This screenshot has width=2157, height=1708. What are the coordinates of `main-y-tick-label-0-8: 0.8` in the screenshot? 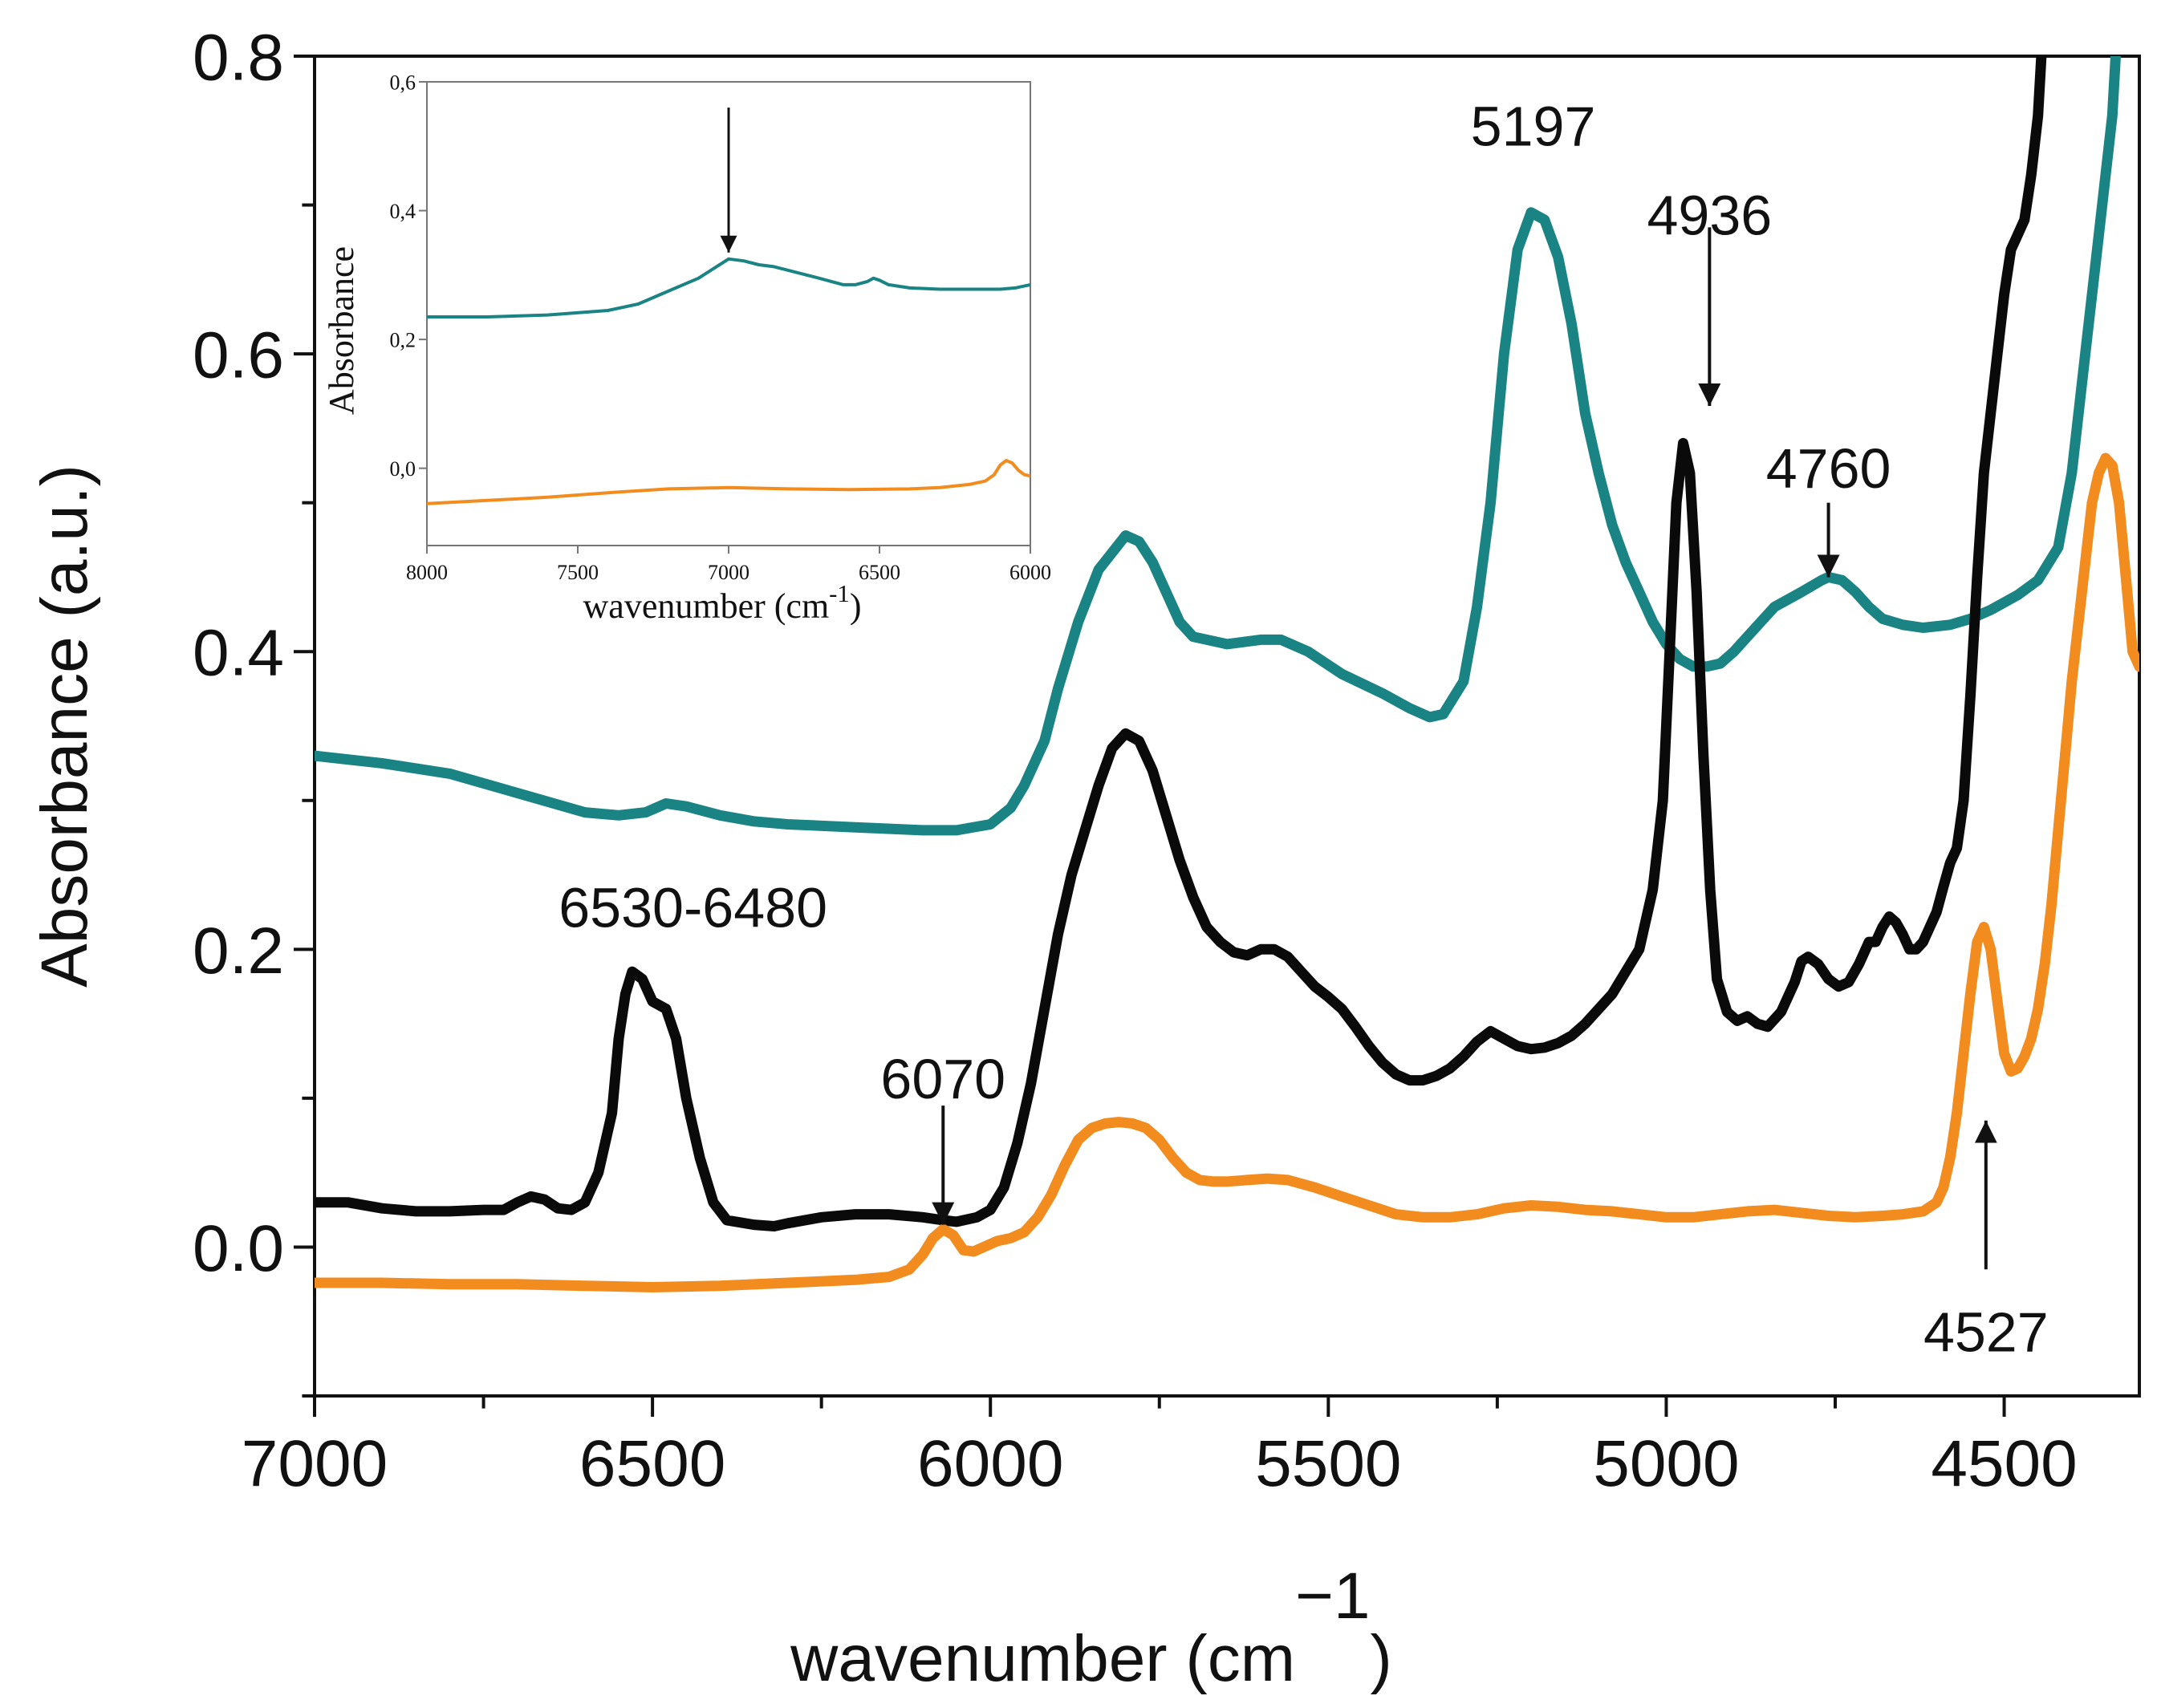 It's located at (238, 59).